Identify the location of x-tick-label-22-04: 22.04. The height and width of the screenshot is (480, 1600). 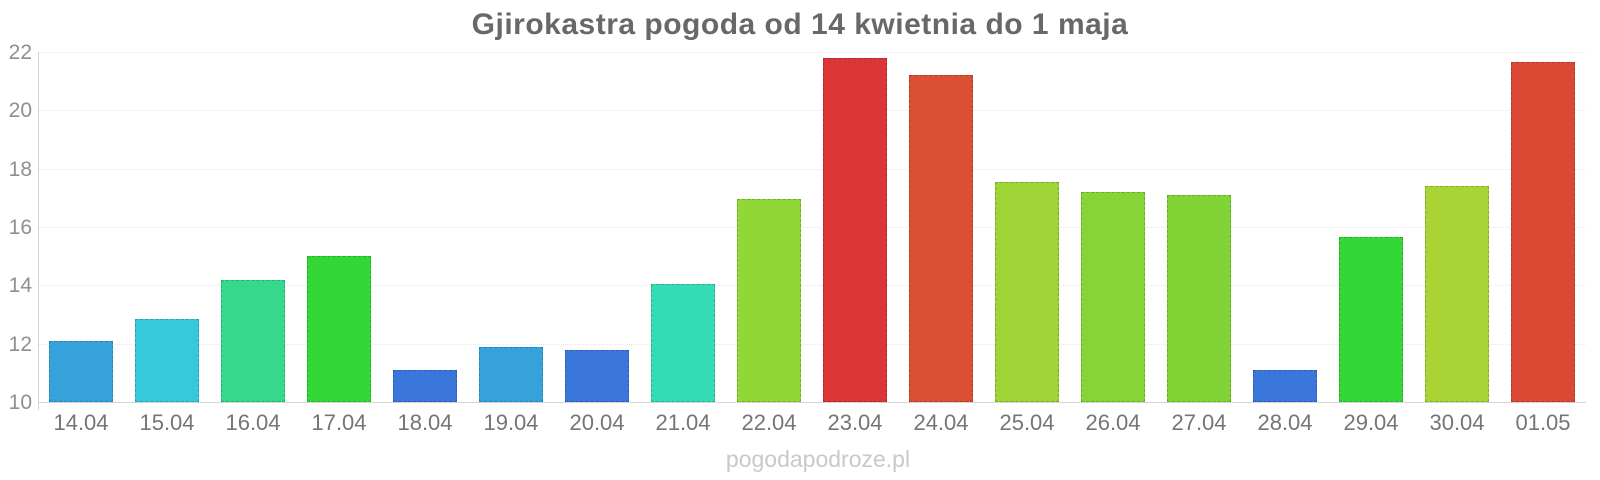
(769, 422).